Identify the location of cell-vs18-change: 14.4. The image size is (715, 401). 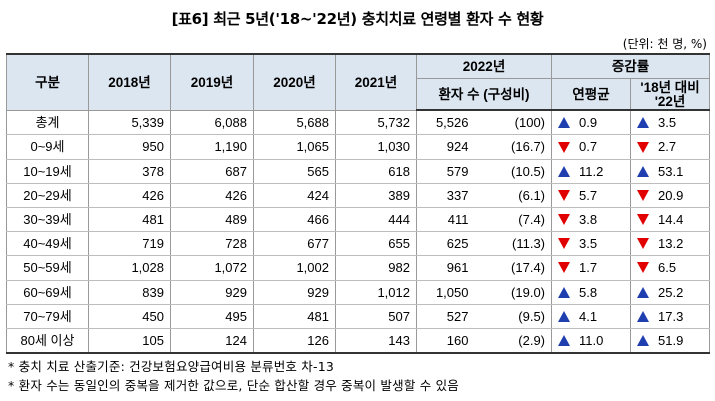
(670, 220).